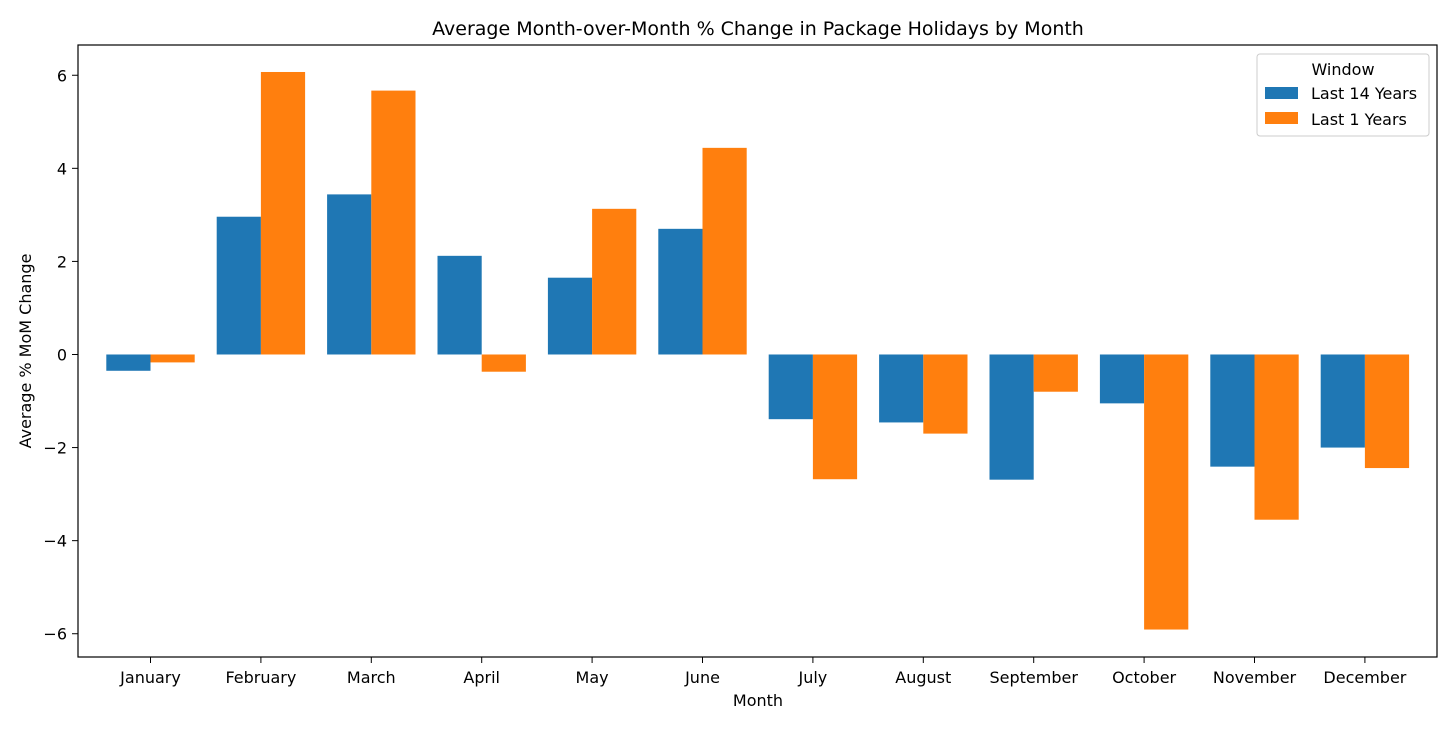 The height and width of the screenshot is (732, 1456). What do you see at coordinates (680, 291) in the screenshot?
I see `bar-june-last-14-years` at bounding box center [680, 291].